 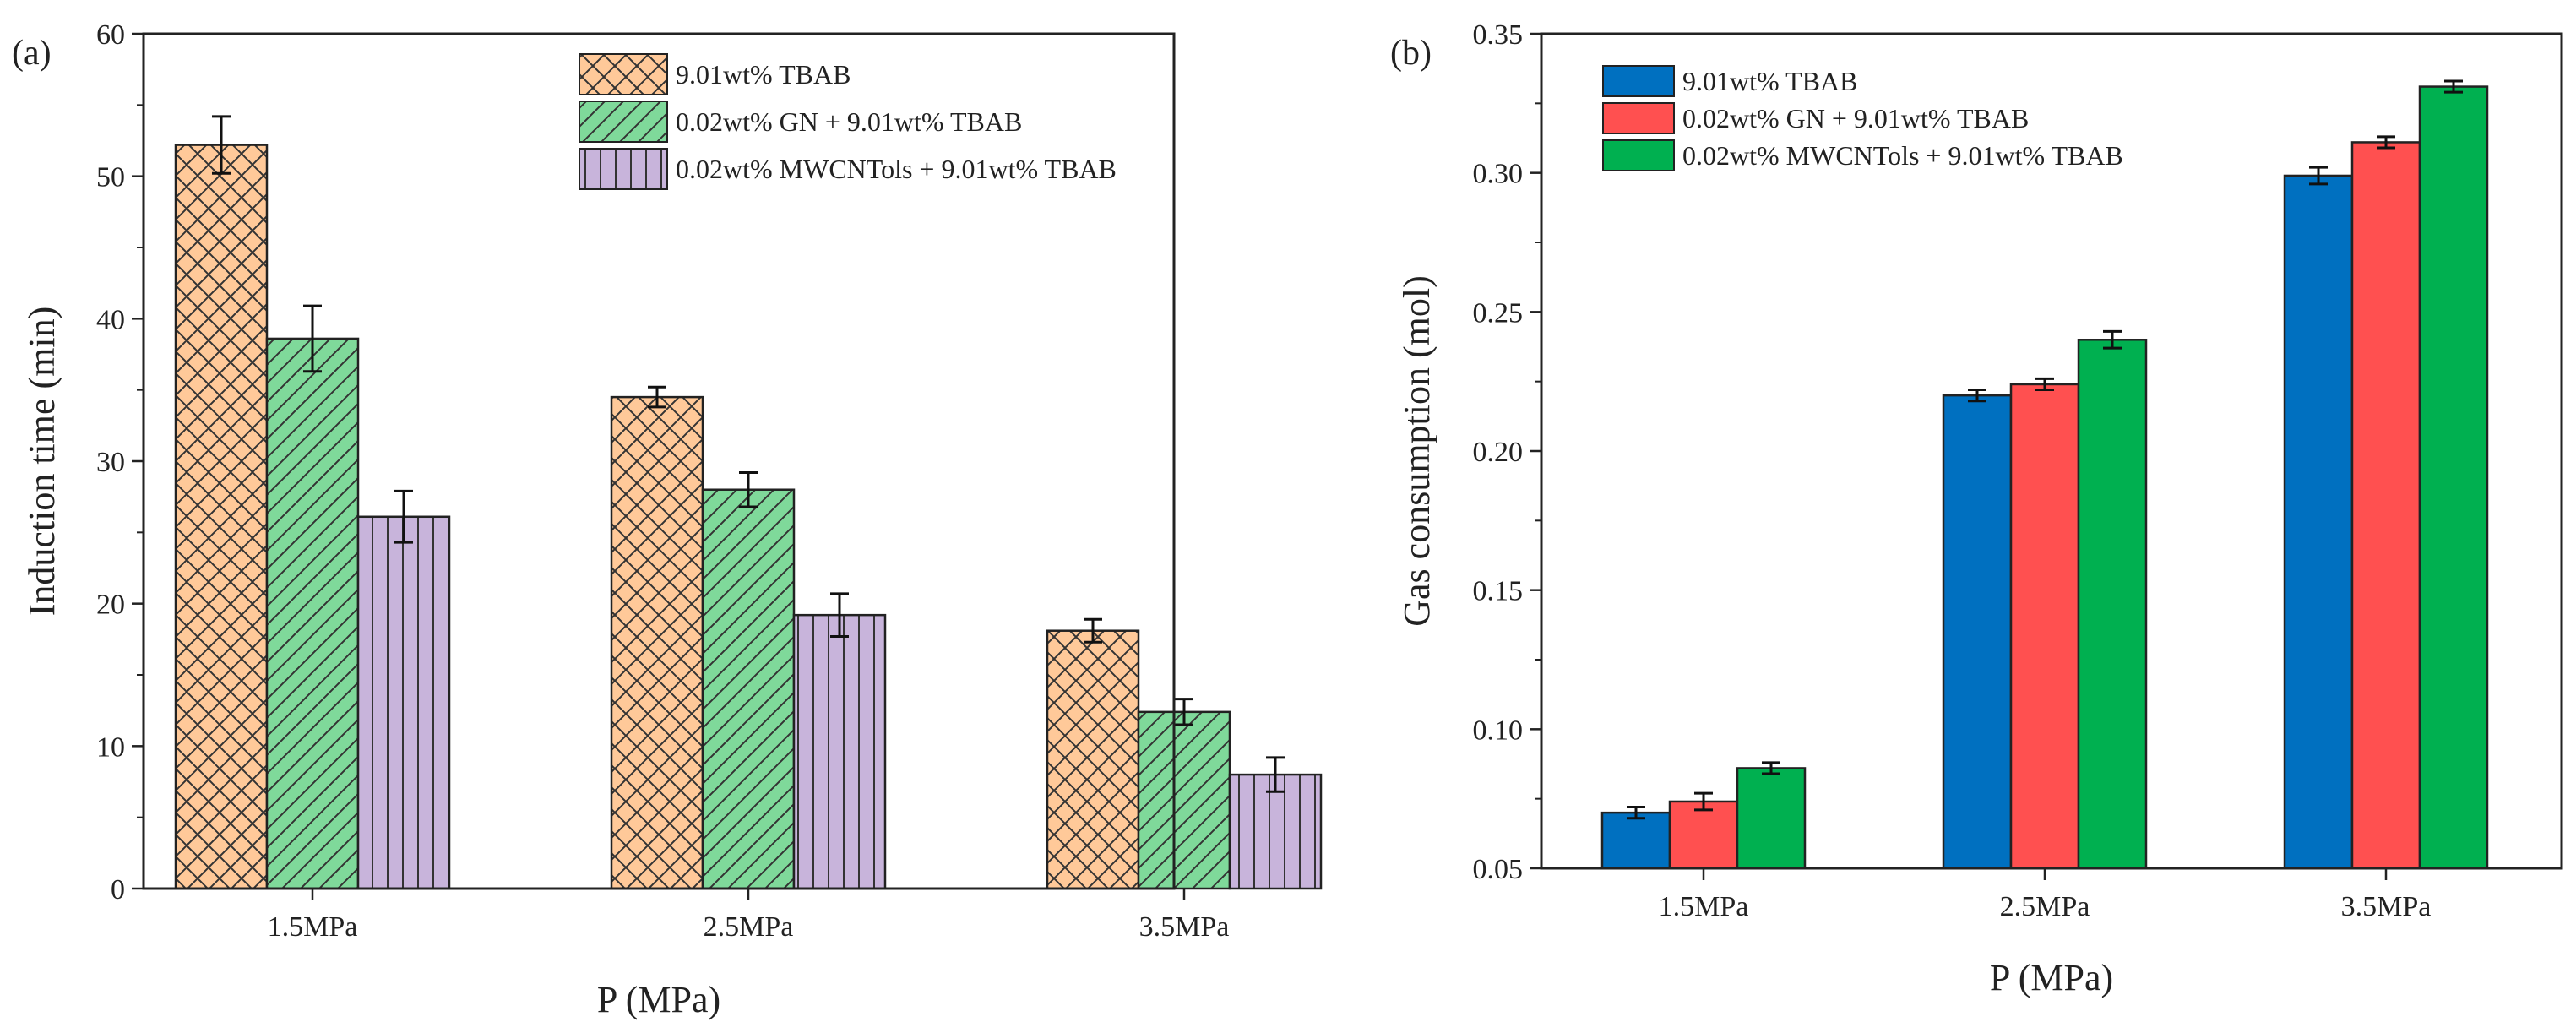 What do you see at coordinates (1498, 313) in the screenshot?
I see `y-tick-label: 0.25` at bounding box center [1498, 313].